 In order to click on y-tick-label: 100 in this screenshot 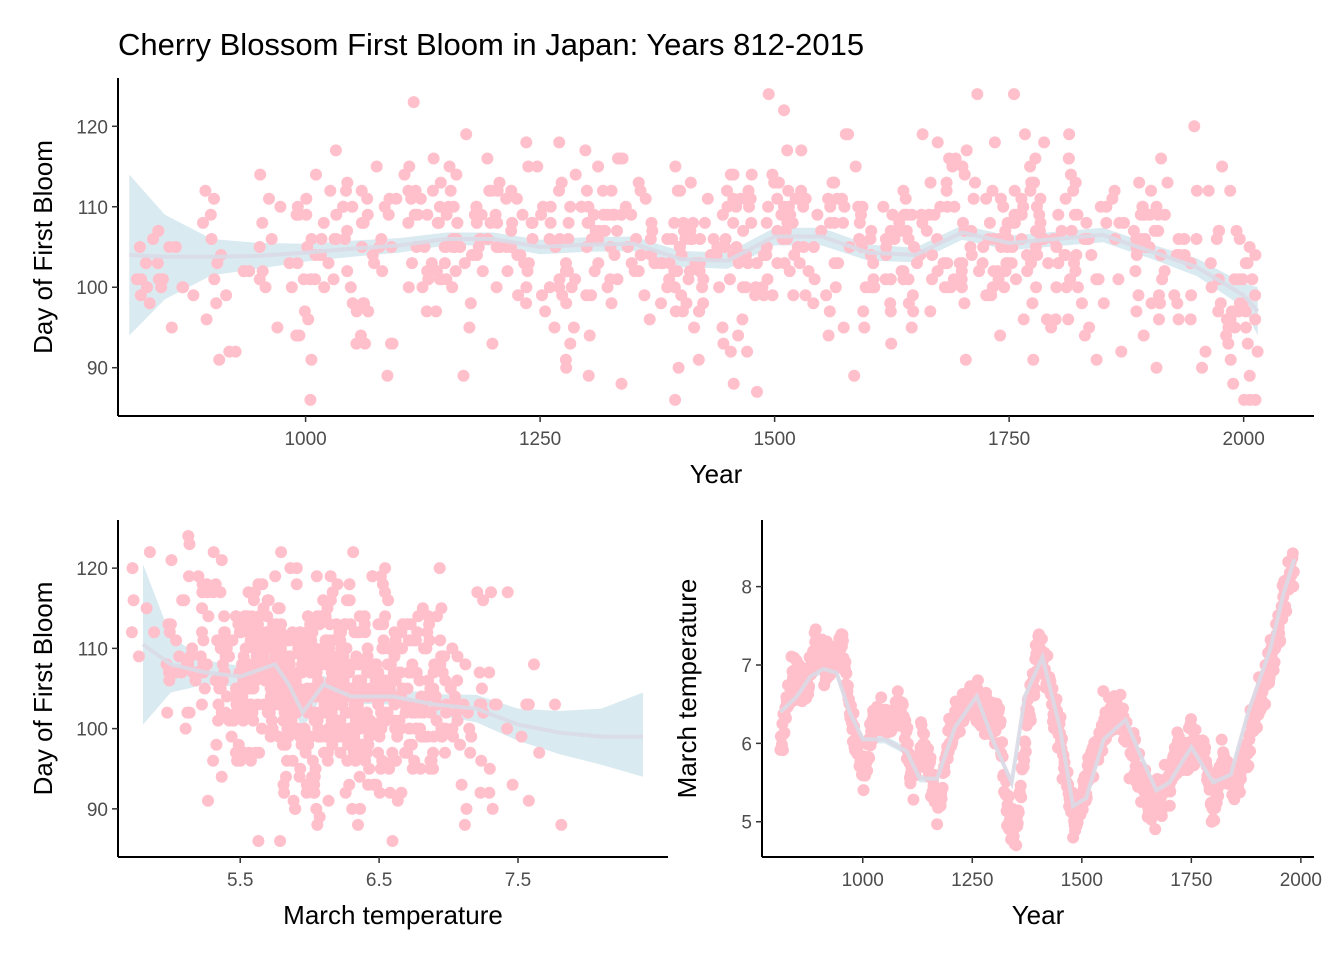, I will do `click(92, 288)`.